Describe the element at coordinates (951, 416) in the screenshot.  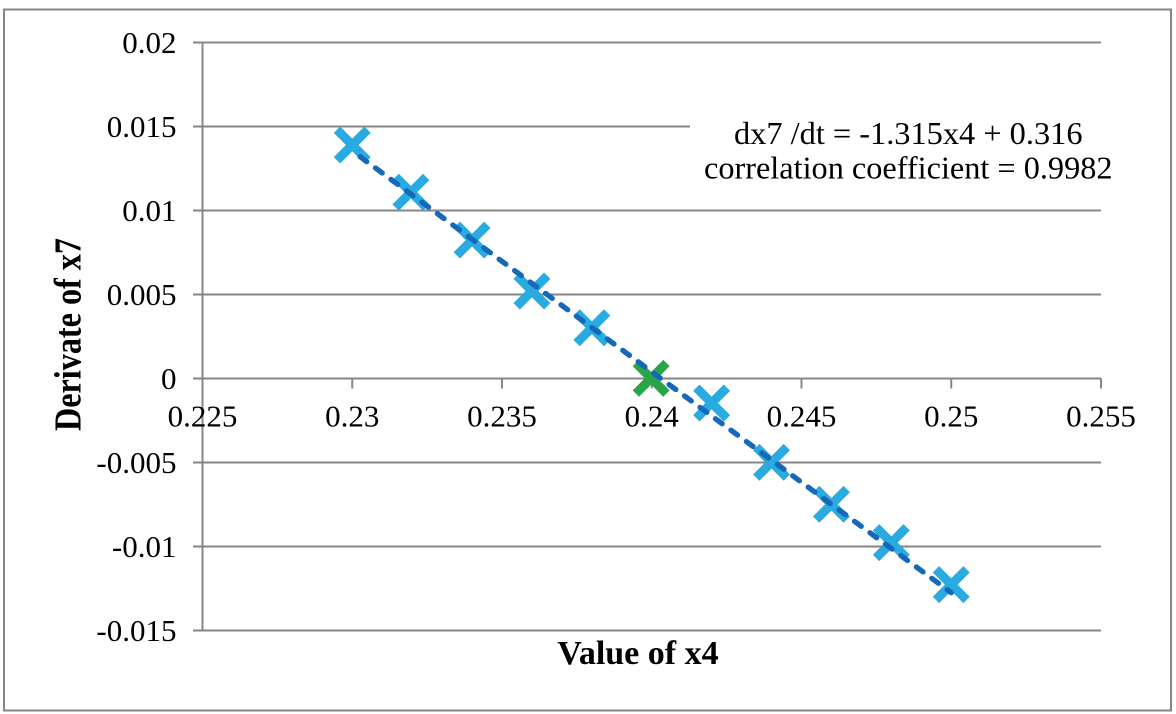
I see `svg-text: 0.25` at that location.